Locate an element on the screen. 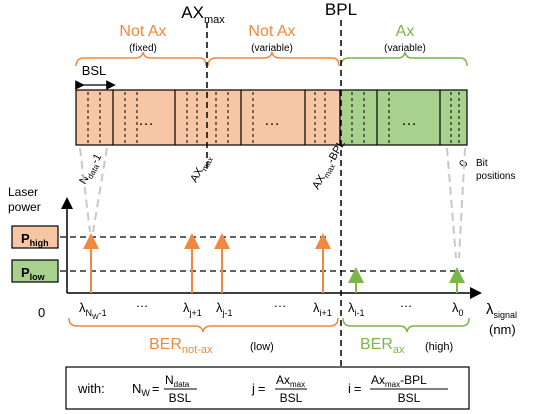 The image size is (538, 414). formula-i-numerator: Axmax-BPL is located at coordinates (399, 381).